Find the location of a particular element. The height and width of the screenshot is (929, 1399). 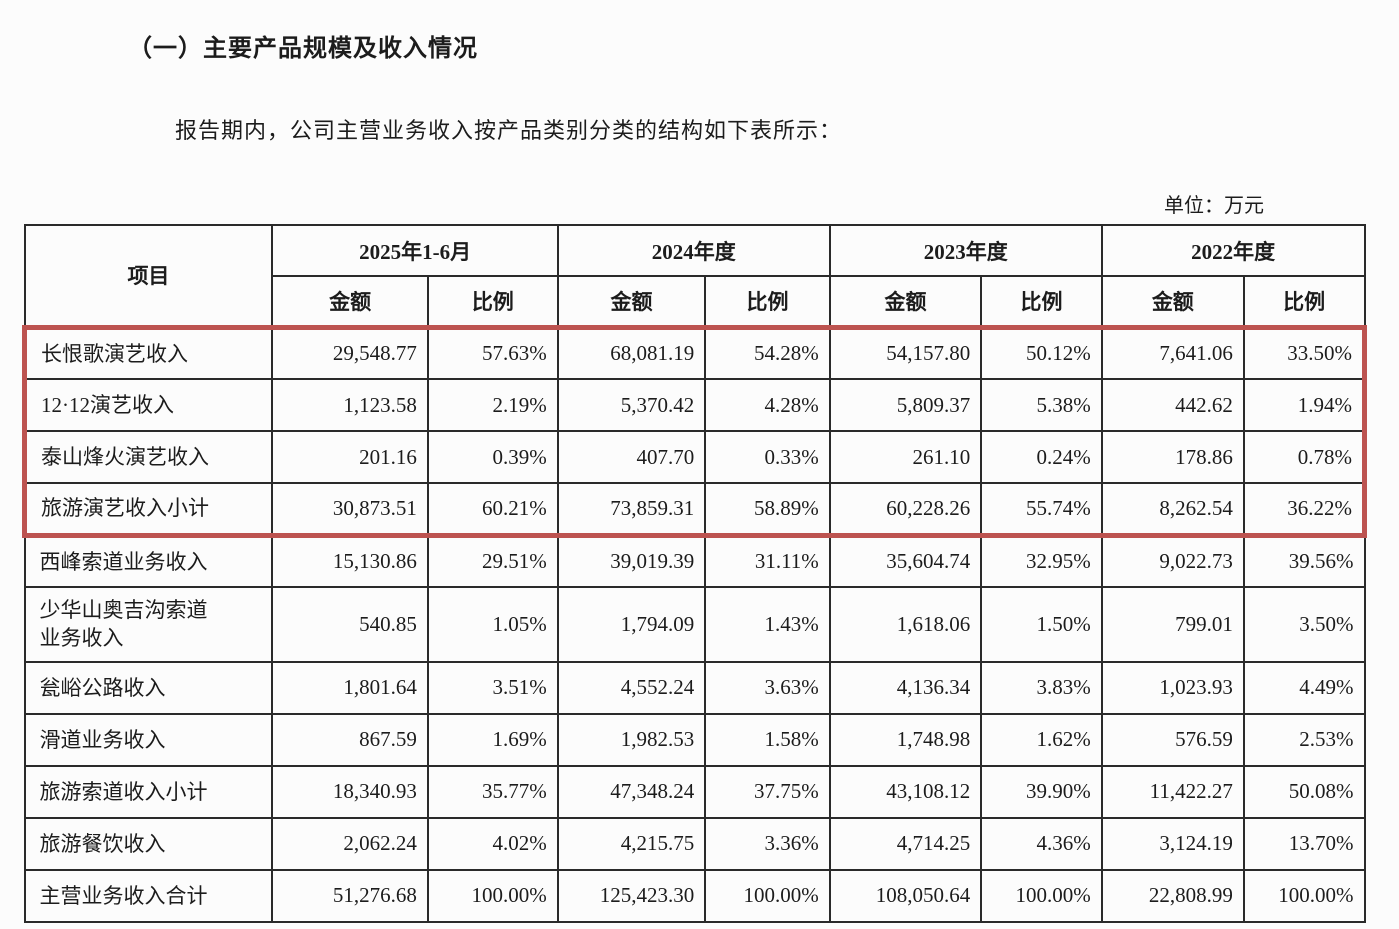

row-item-label: 西峰索道业务收入 is located at coordinates (148, 561).